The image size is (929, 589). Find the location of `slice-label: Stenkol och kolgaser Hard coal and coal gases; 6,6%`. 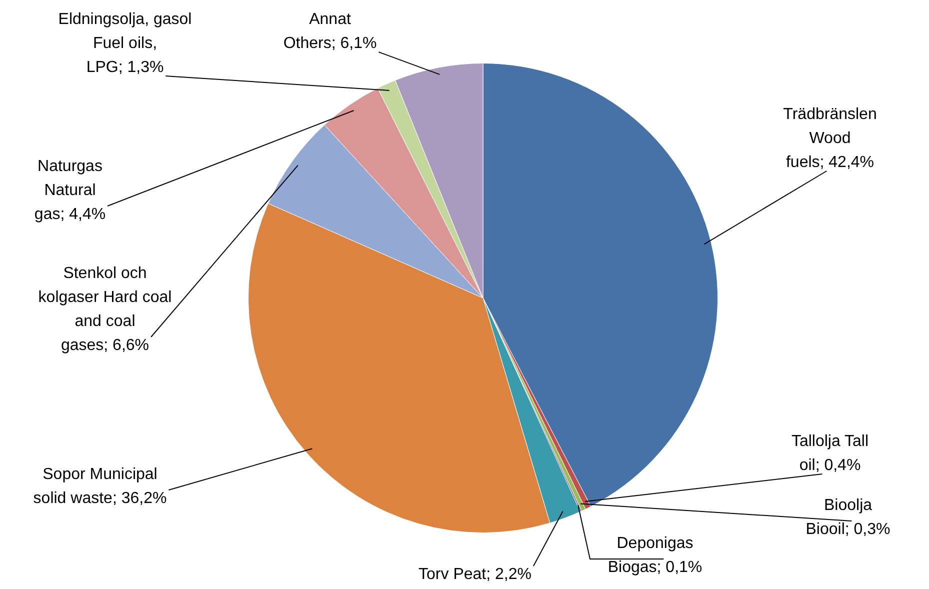

slice-label: Stenkol och kolgaser Hard coal and coal gases; 6,6% is located at coordinates (105, 310).